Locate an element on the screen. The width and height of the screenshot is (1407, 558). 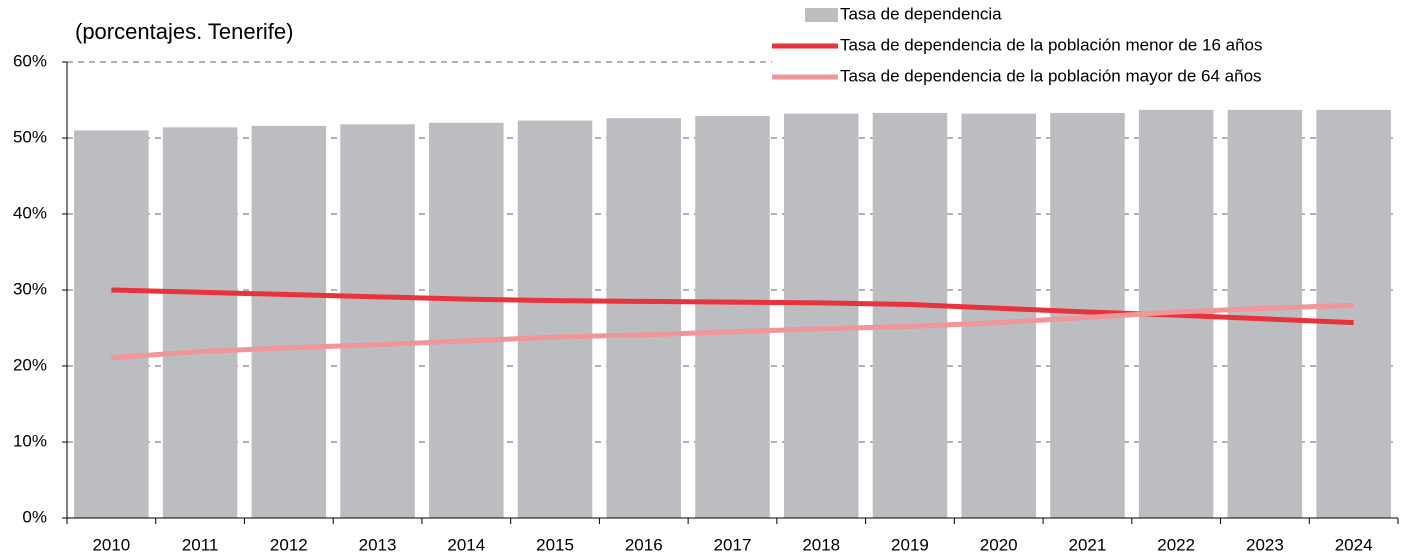
x-tick-label: 2017 is located at coordinates (733, 544).